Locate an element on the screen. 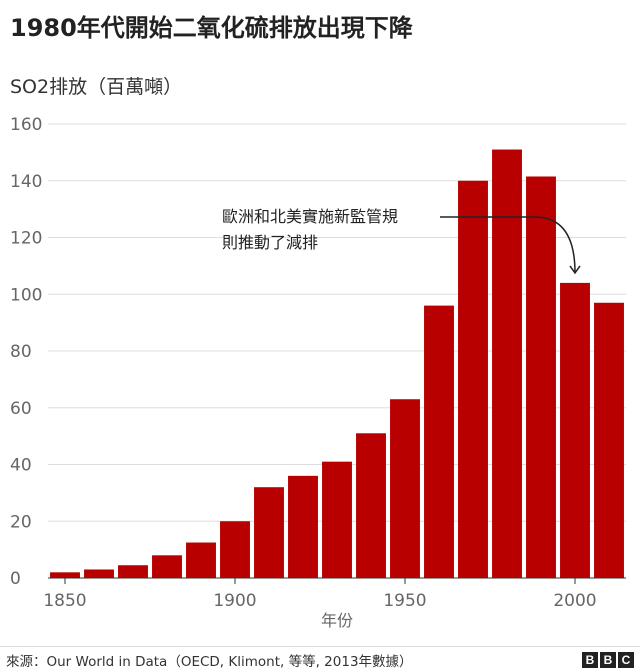 This screenshot has height=671, width=640. x-tick-label: 1850 is located at coordinates (64, 601).